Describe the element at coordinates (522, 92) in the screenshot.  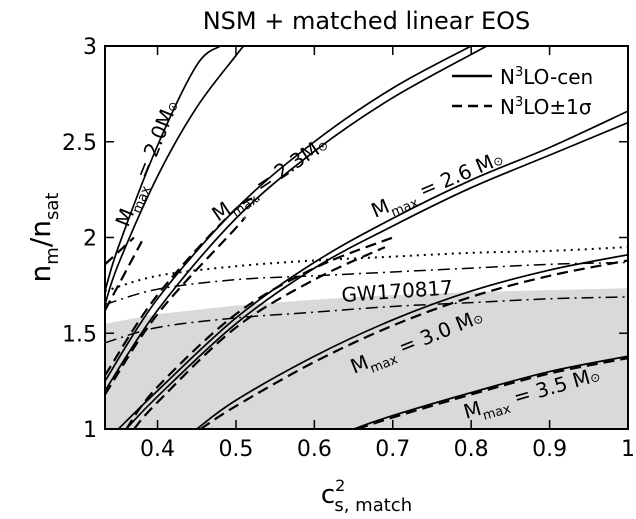
I see `legend: N3LO-cen N3LO±1σ` at that location.